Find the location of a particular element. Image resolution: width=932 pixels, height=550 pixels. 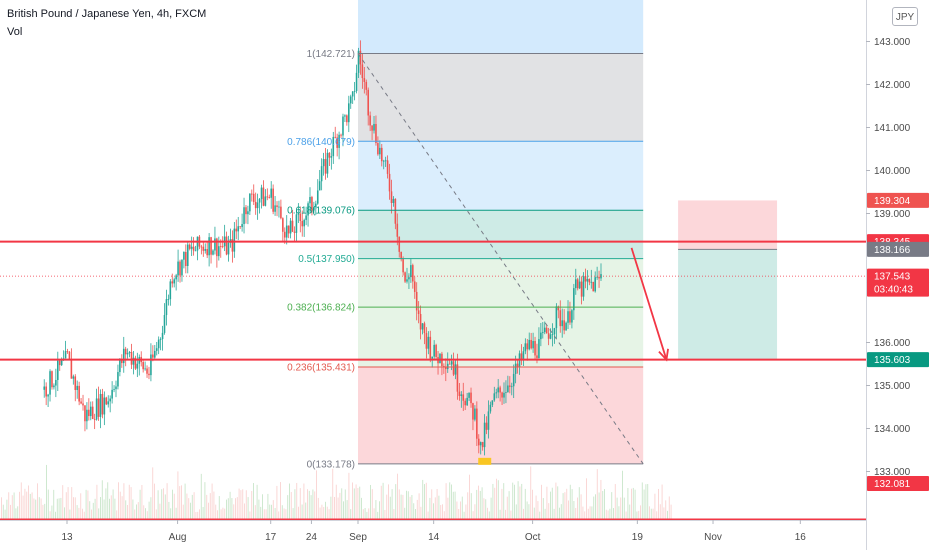

price-tag-label: 132.081 is located at coordinates (892, 484).